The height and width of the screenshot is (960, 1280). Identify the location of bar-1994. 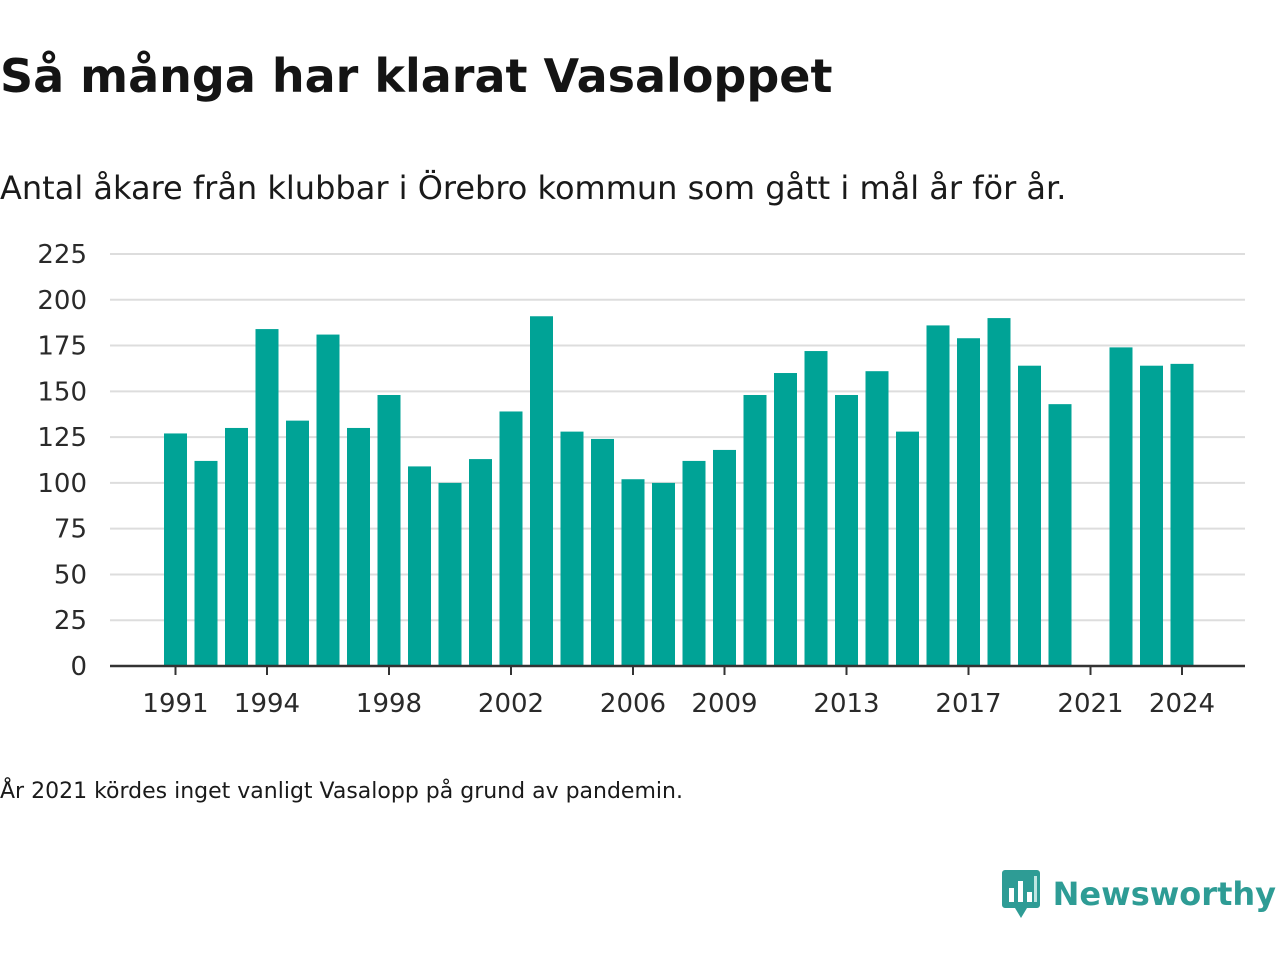
(267, 497).